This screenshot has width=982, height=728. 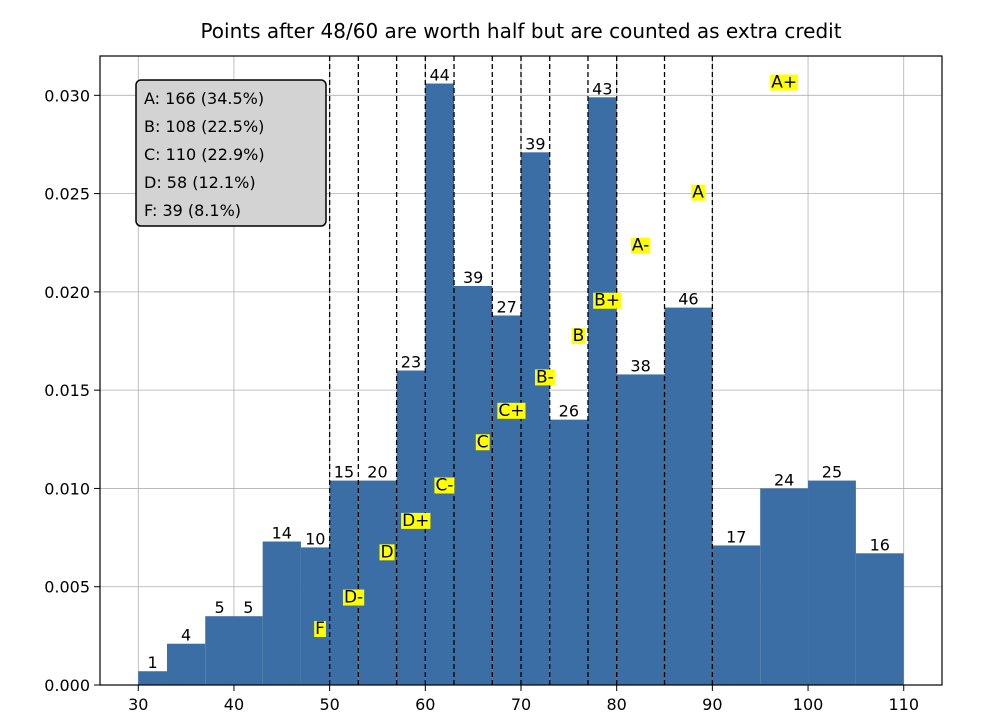 I want to click on x-tick-label: 40, so click(x=234, y=704).